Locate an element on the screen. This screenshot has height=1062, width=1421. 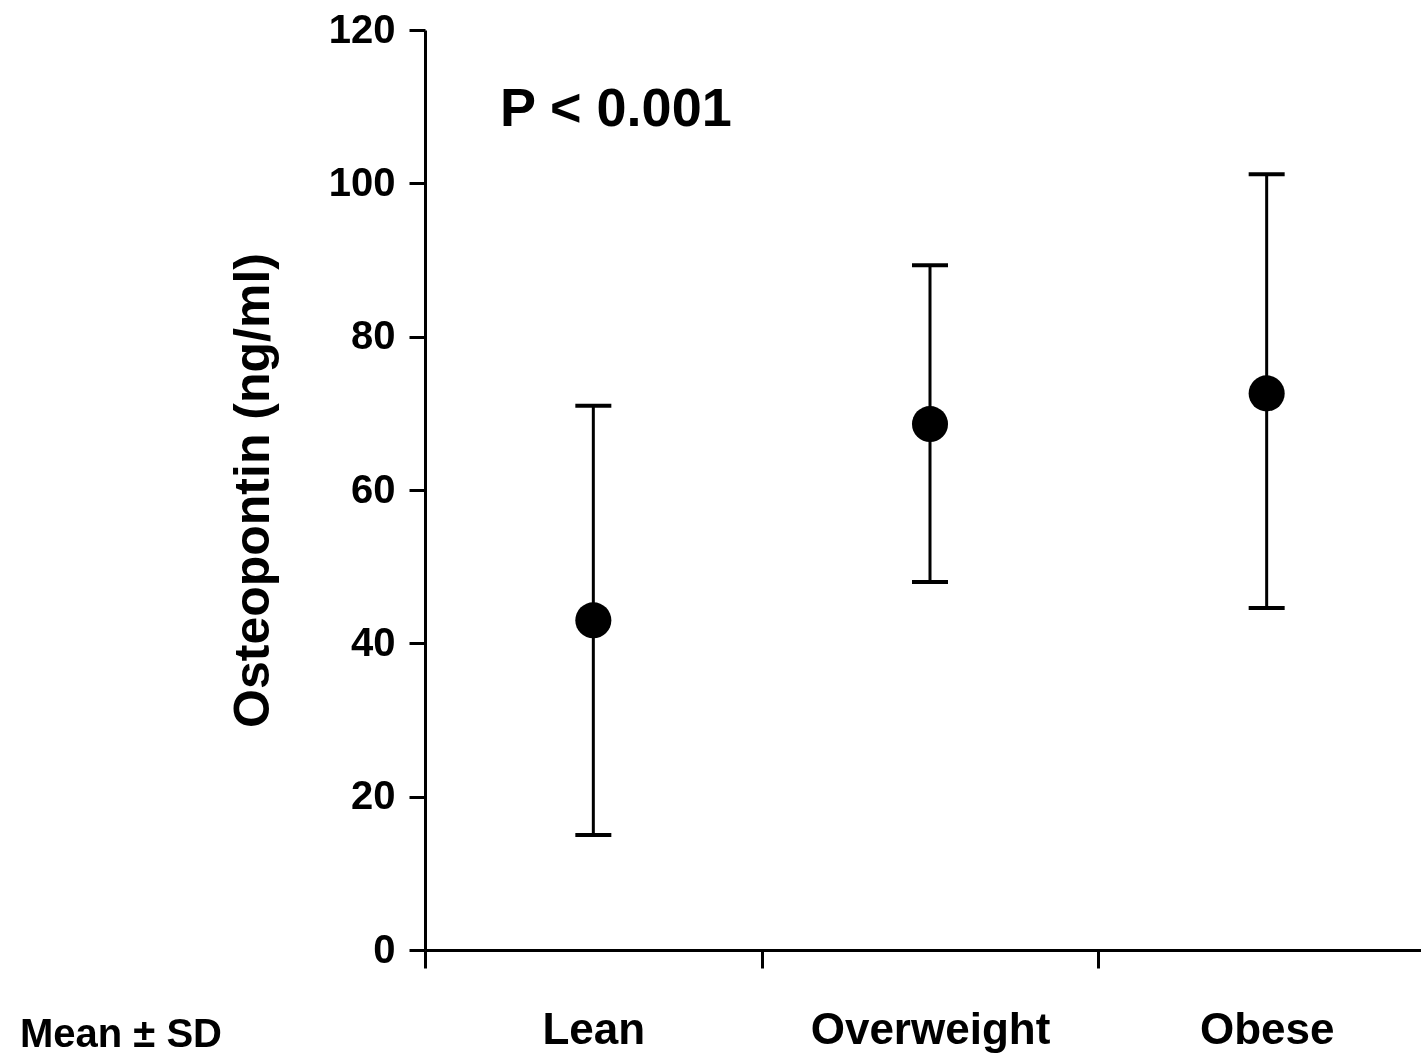
annotation: P < 0.001 is located at coordinates (616, 107).